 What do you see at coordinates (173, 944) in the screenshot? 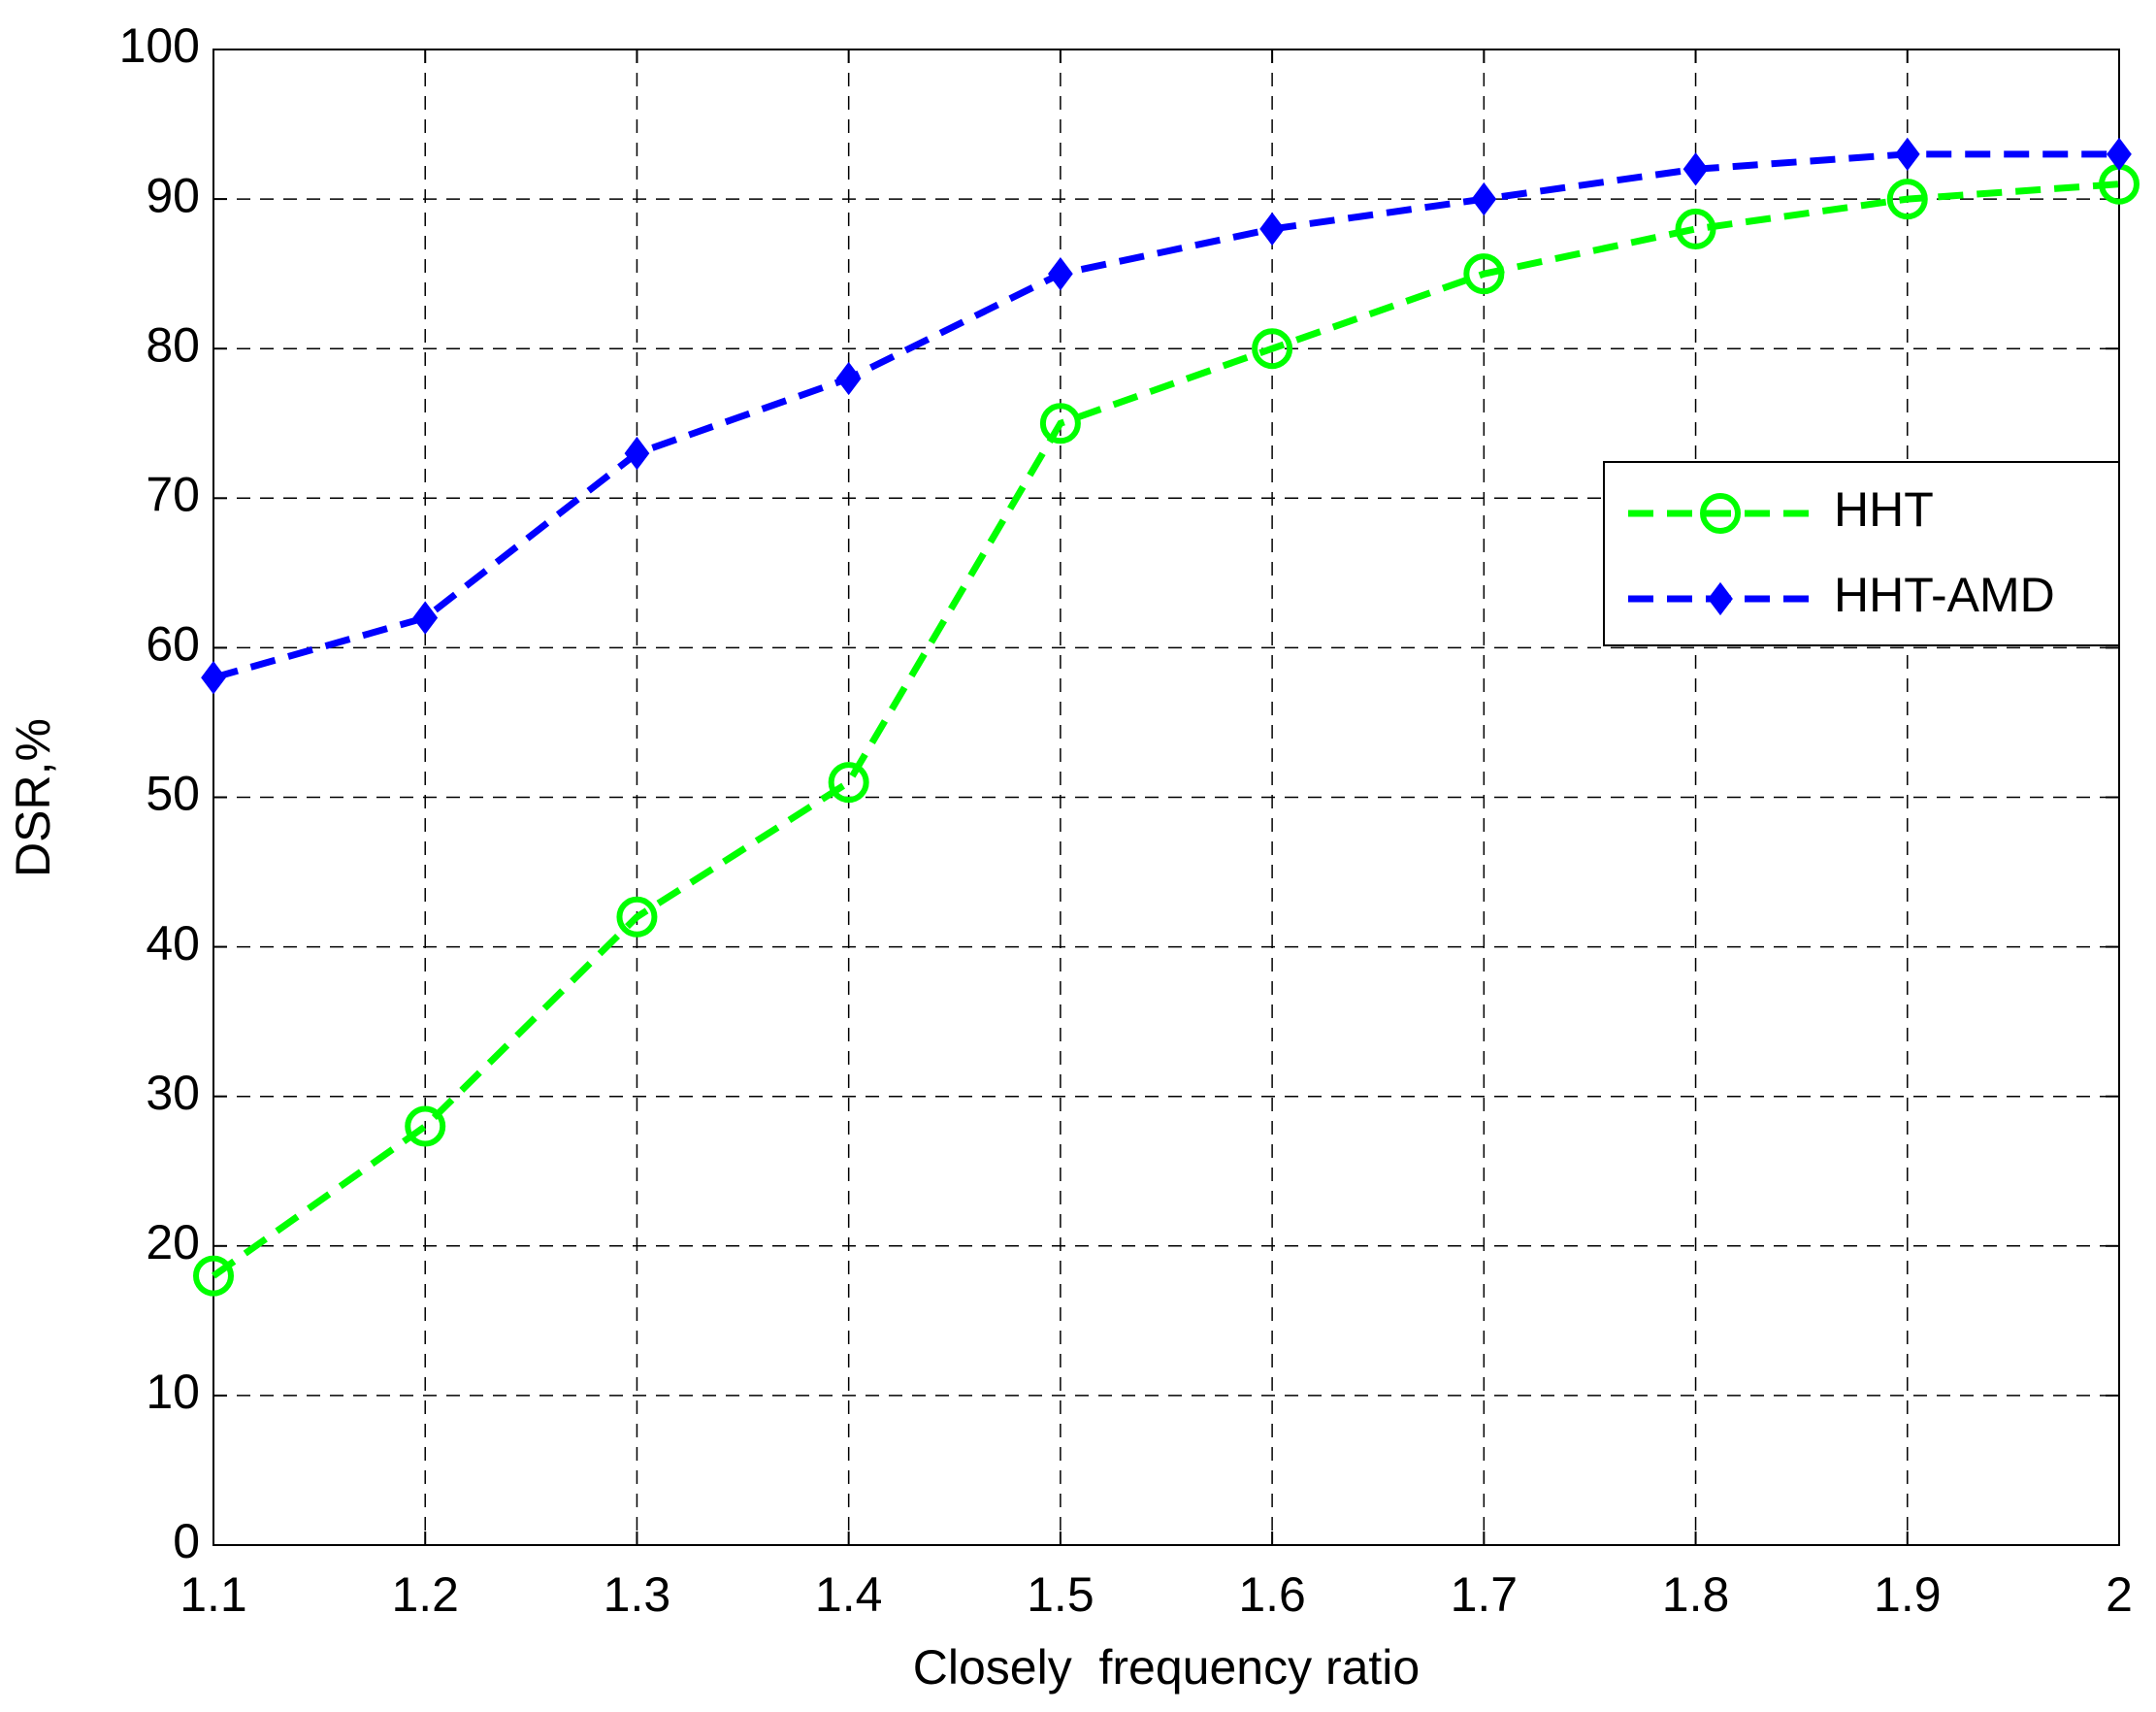
I see `y-tick-label: 40` at bounding box center [173, 944].